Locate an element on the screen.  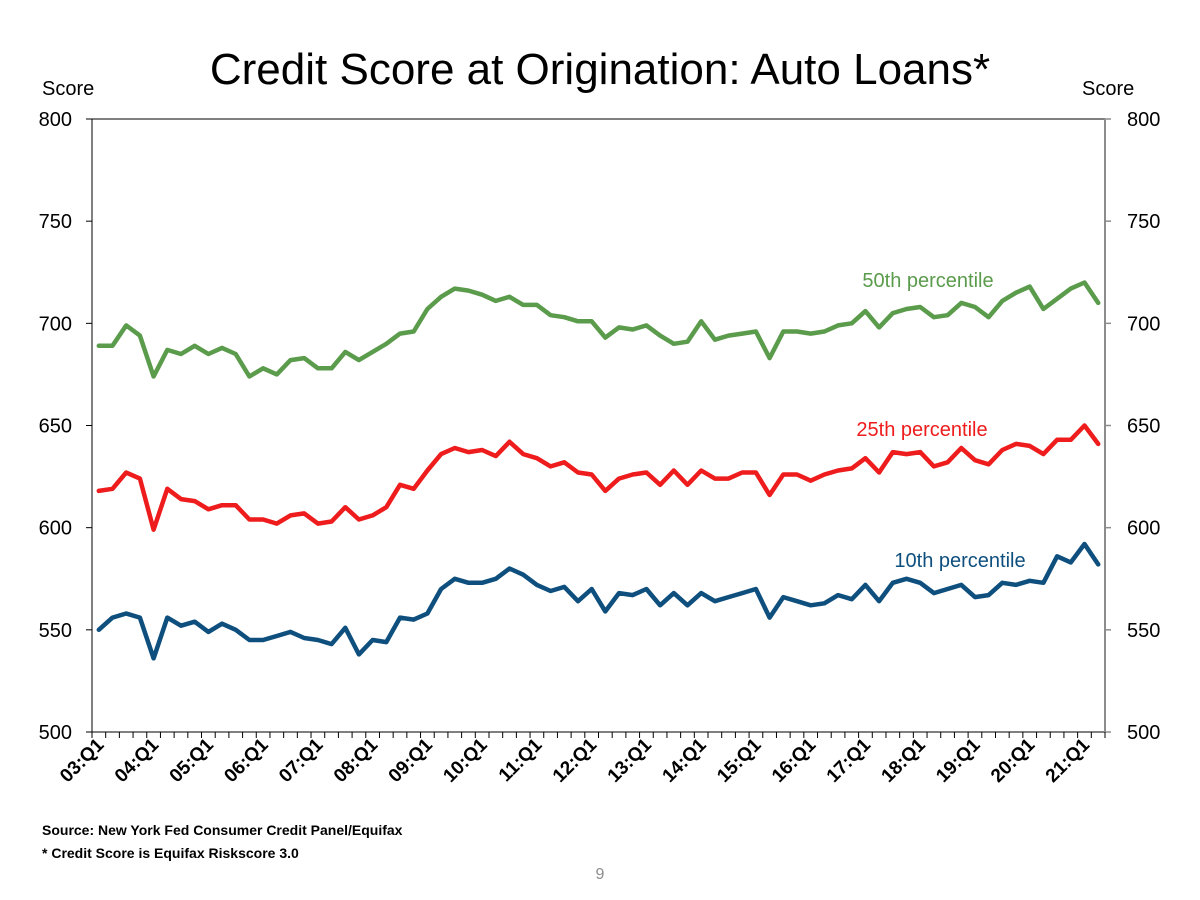
x-tick-label: 05:Q1 is located at coordinates (192, 760).